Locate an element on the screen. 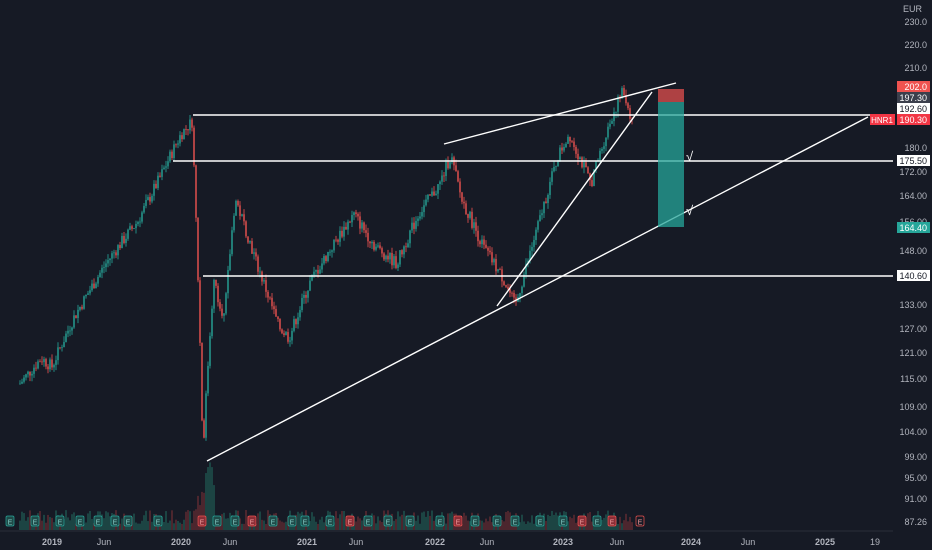  price-tick-label: 127.00 is located at coordinates (913, 329).